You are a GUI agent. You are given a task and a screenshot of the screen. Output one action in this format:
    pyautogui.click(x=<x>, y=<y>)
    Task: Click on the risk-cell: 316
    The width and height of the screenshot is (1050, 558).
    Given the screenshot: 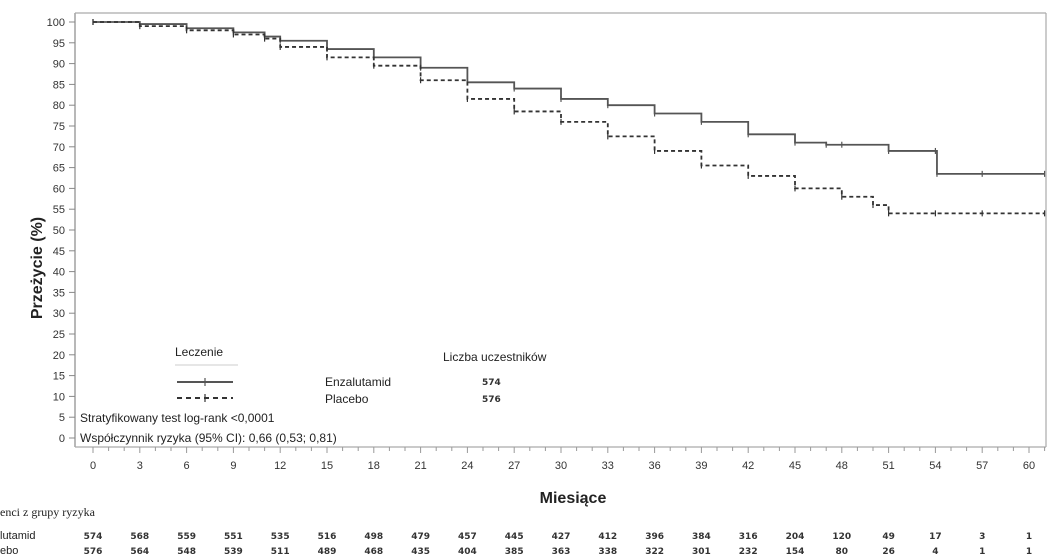 What is the action you would take?
    pyautogui.click(x=748, y=537)
    